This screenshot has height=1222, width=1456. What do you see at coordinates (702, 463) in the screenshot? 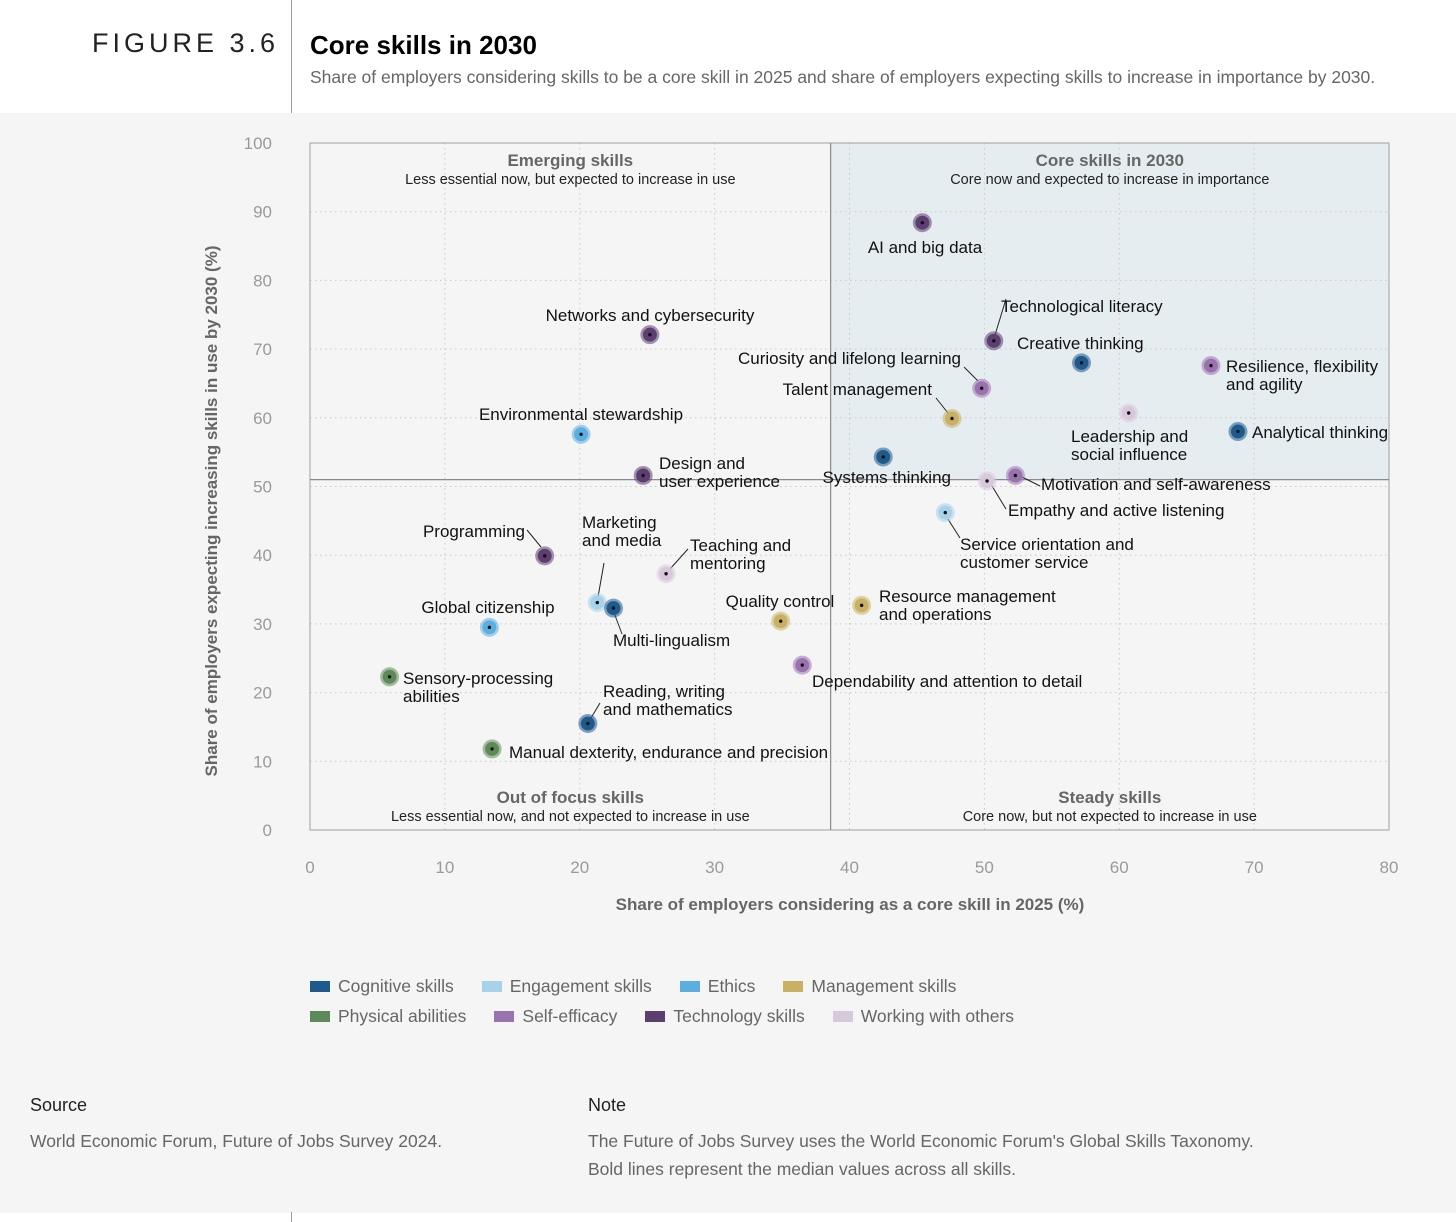
I see `label-line: Design and` at bounding box center [702, 463].